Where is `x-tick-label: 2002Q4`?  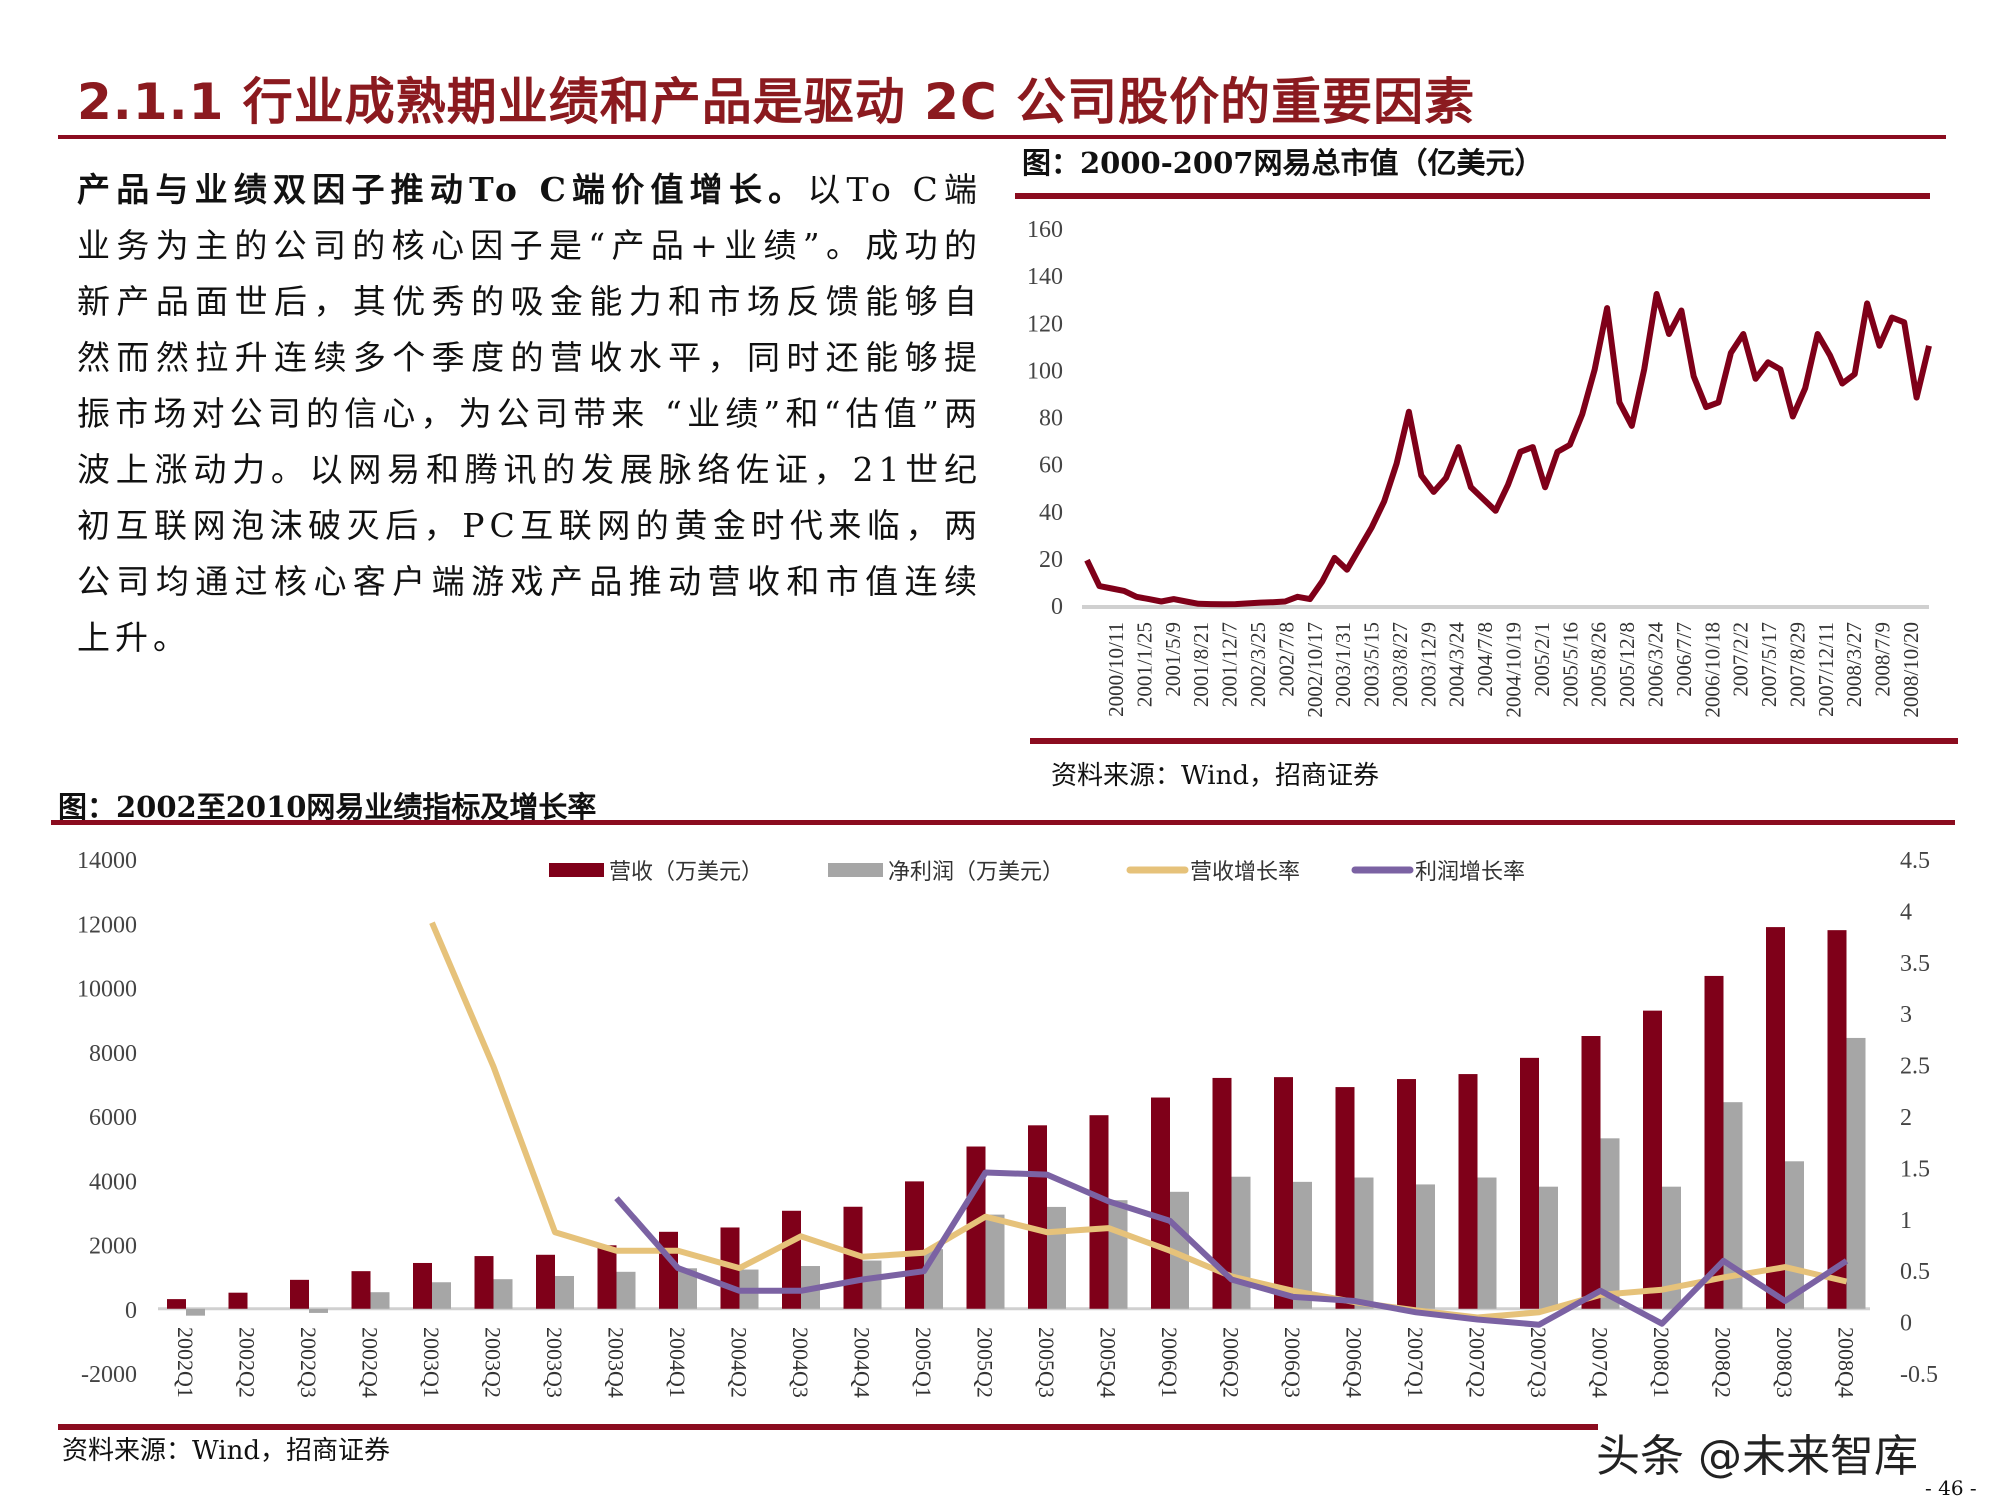
x-tick-label: 2002Q4 is located at coordinates (370, 1362).